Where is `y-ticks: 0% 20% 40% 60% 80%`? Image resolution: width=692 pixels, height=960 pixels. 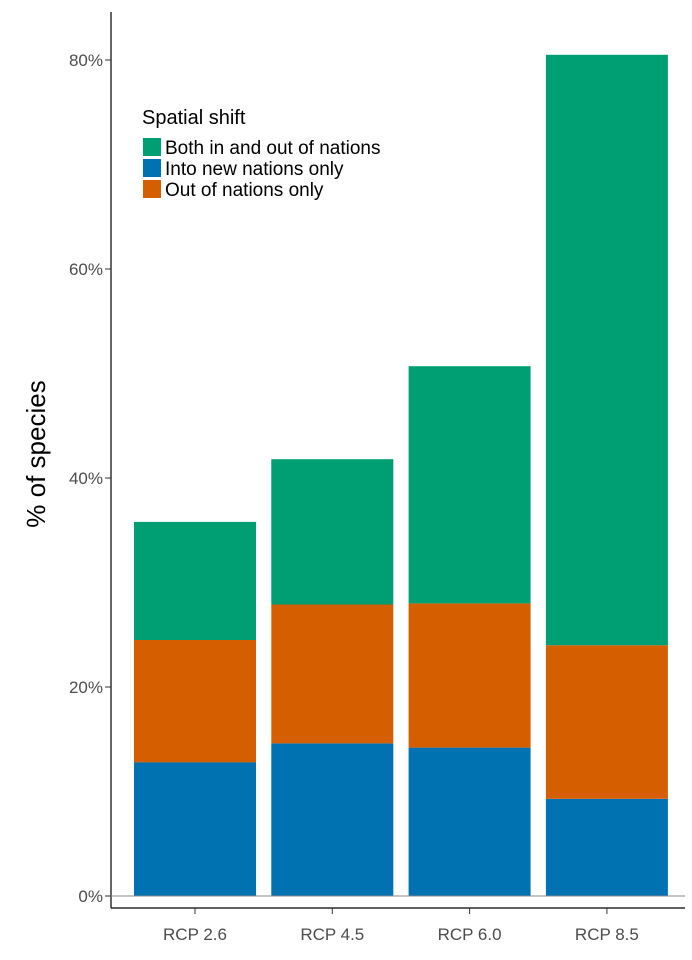 y-ticks: 0% 20% 40% 60% 80% is located at coordinates (90, 478).